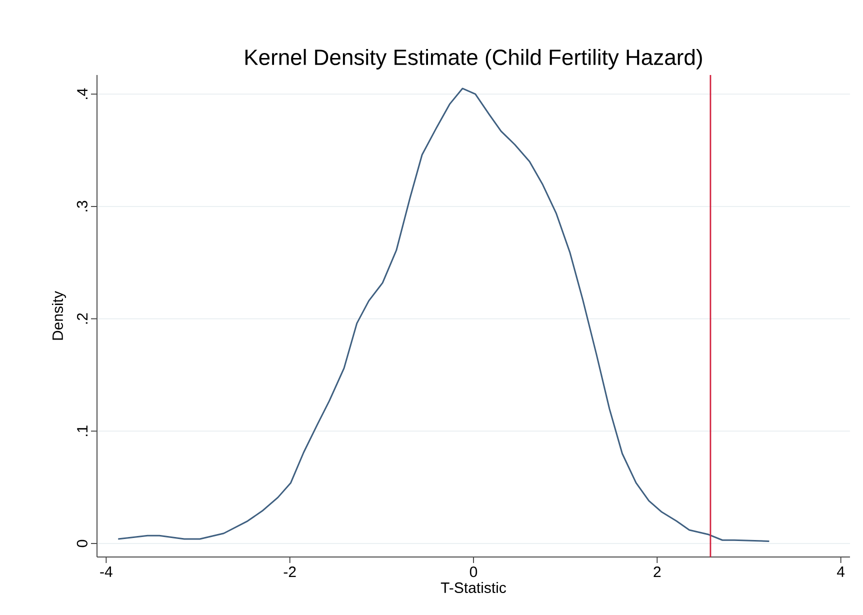 This screenshot has height=615, width=863. I want to click on y-tick-label: 0, so click(82, 544).